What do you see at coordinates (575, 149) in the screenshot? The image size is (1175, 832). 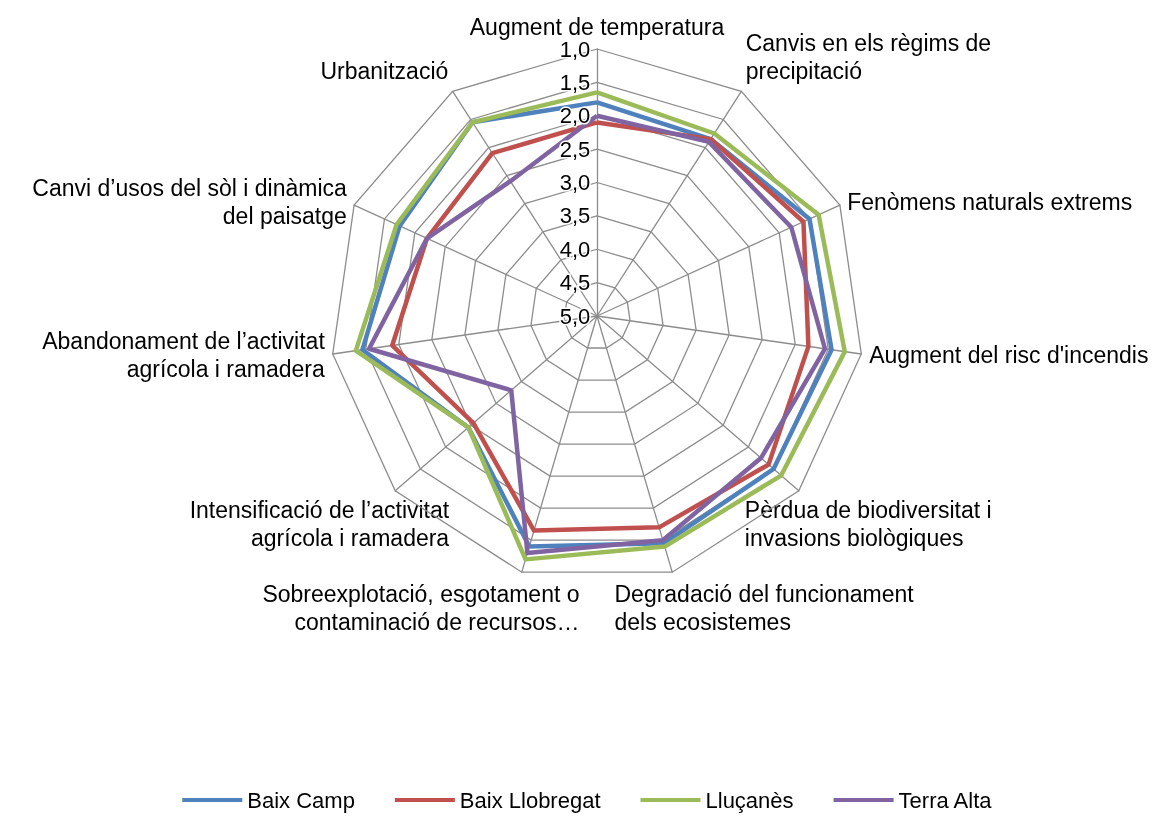 I see `y-tick-label: 2,5` at bounding box center [575, 149].